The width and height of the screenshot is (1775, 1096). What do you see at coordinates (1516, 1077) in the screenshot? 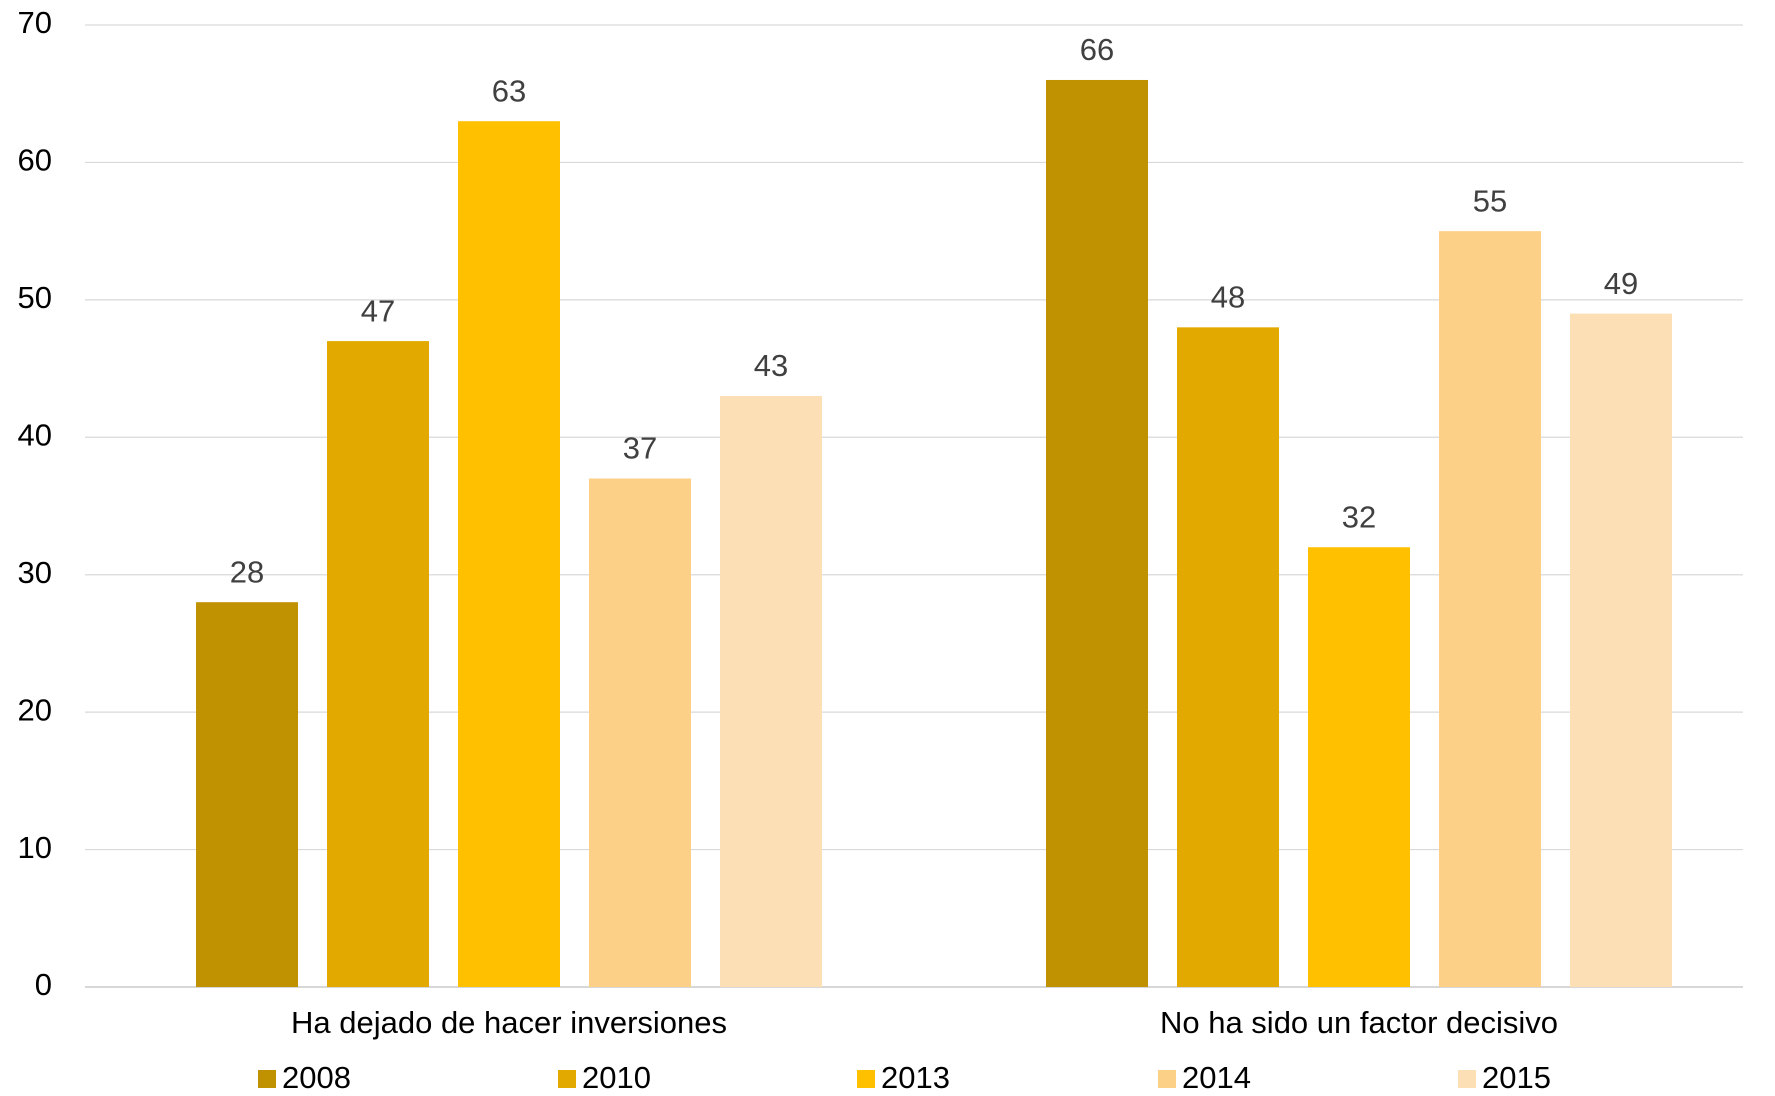
I see `legend-label: 2015` at bounding box center [1516, 1077].